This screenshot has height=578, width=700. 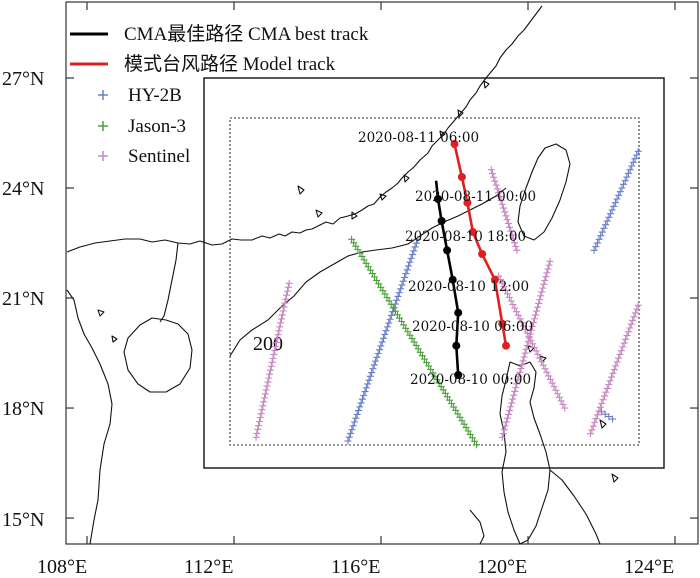 What do you see at coordinates (169, 282) in the screenshot?
I see `leizhou-peninsula` at bounding box center [169, 282].